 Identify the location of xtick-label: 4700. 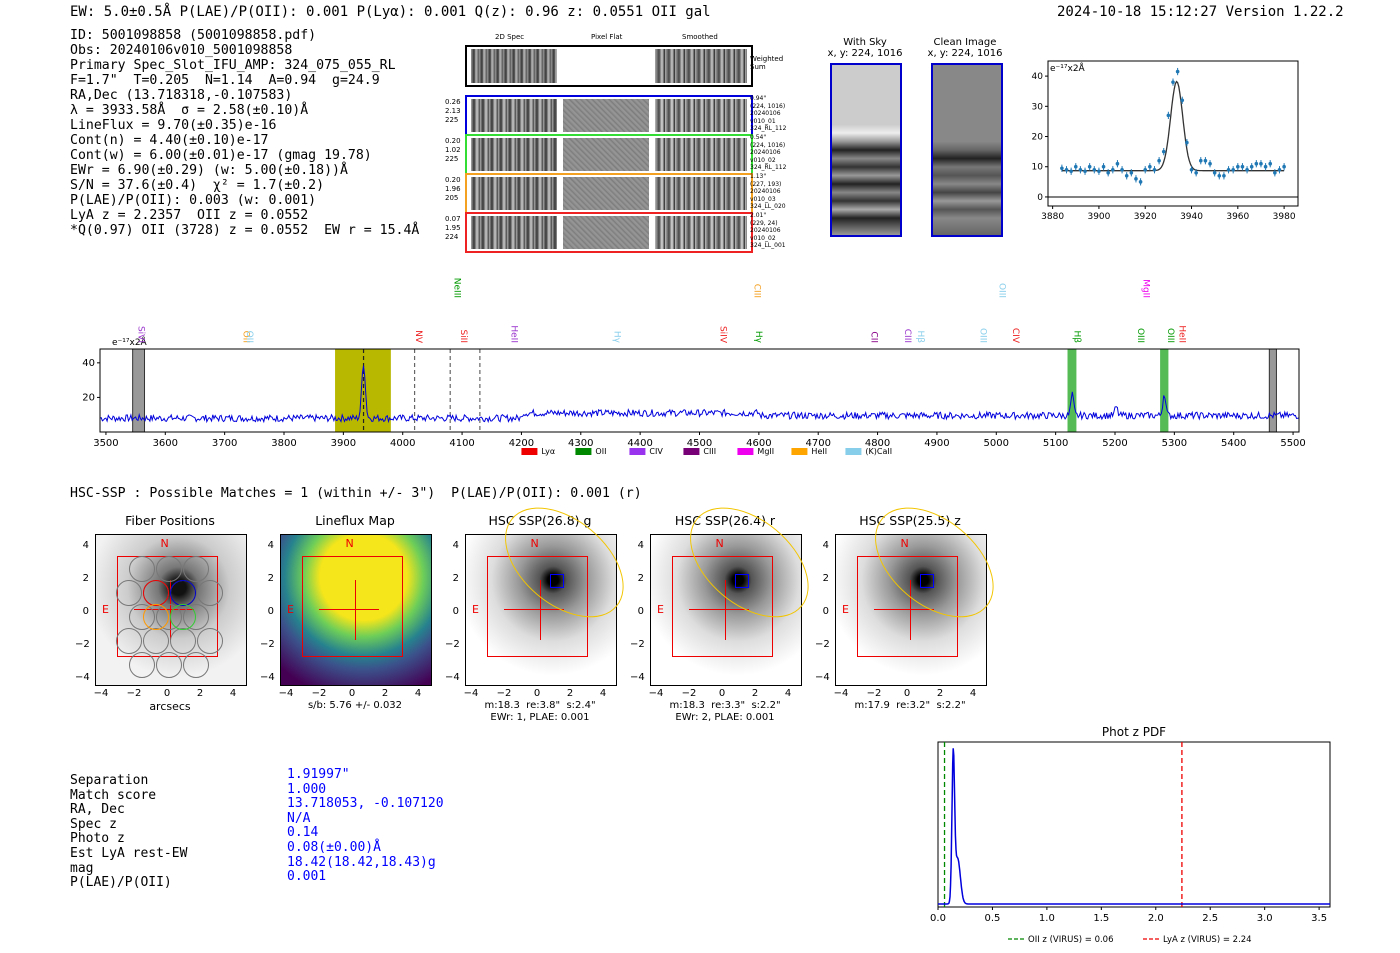
(817, 443).